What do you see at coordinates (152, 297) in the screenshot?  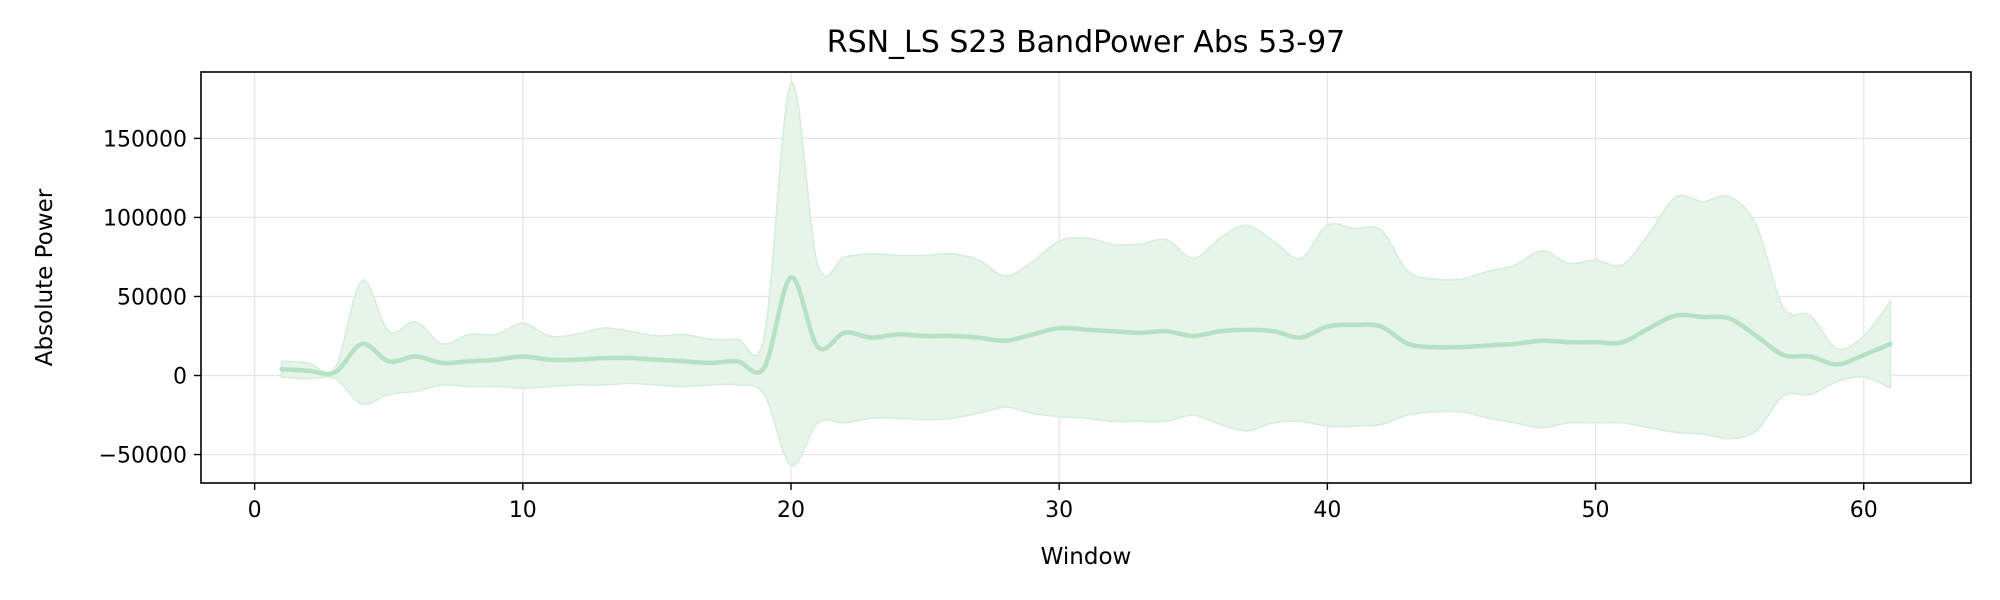 I see `y-tick-label: 50000` at bounding box center [152, 297].